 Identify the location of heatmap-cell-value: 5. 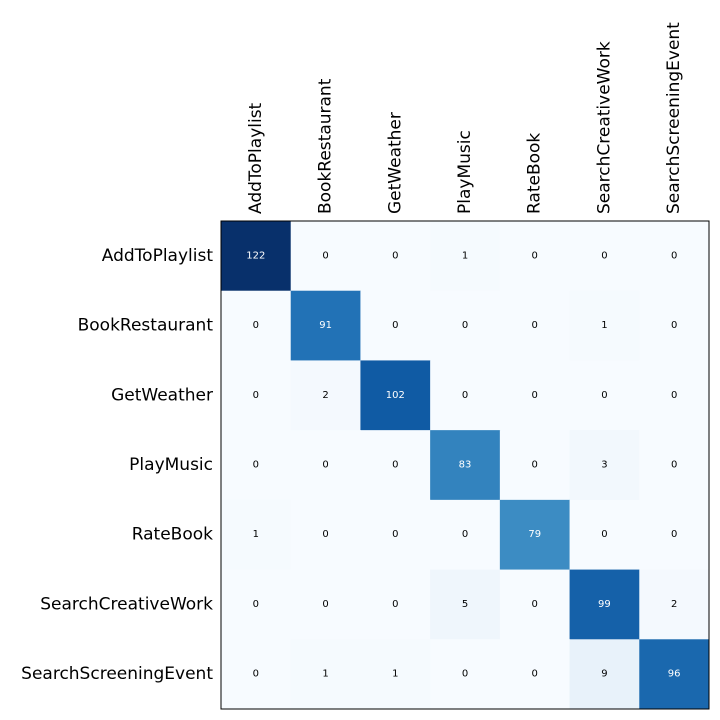
(465, 604).